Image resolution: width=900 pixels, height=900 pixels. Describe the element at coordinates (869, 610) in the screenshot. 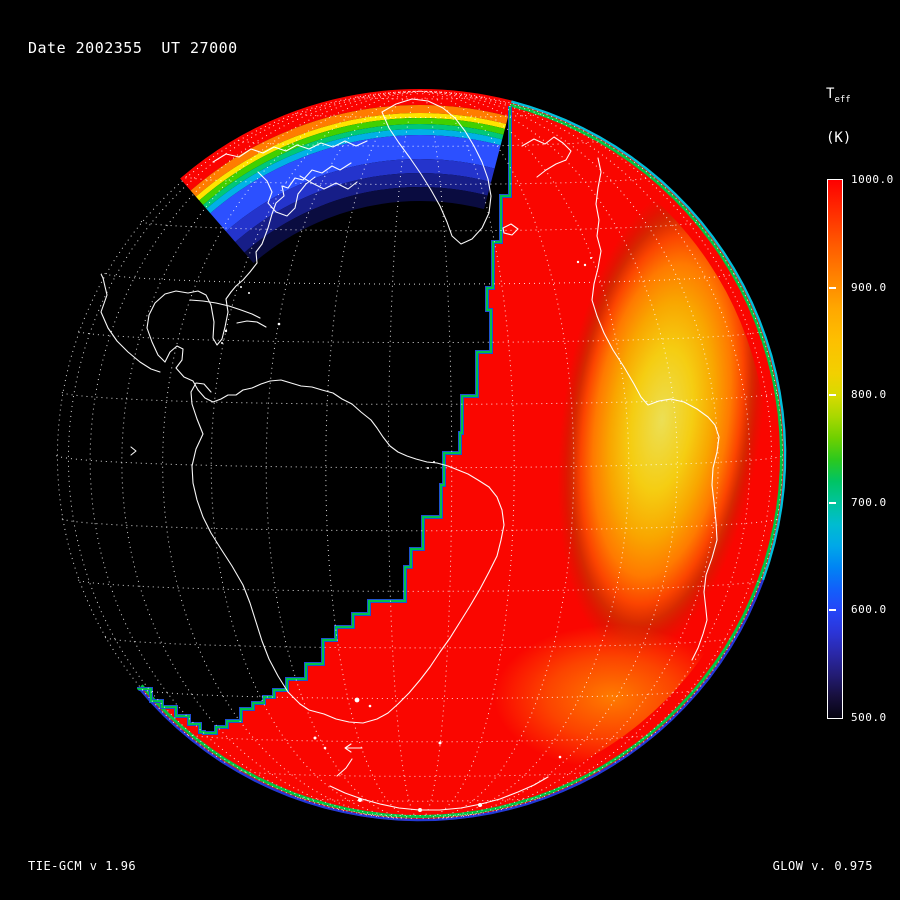

I see `colorbar-tick-label: 600.0` at that location.